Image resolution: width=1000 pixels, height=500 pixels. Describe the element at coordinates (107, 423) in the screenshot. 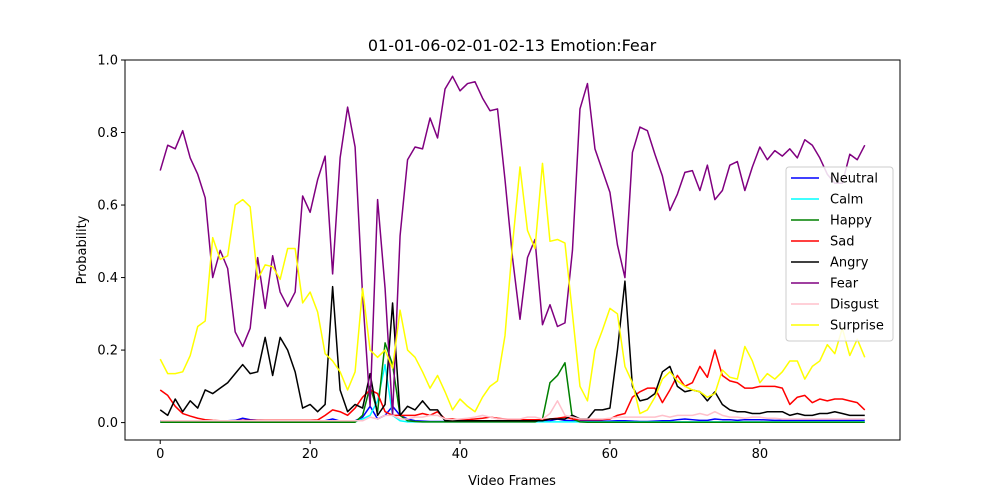

I see `y-tick-label: 0.0` at that location.